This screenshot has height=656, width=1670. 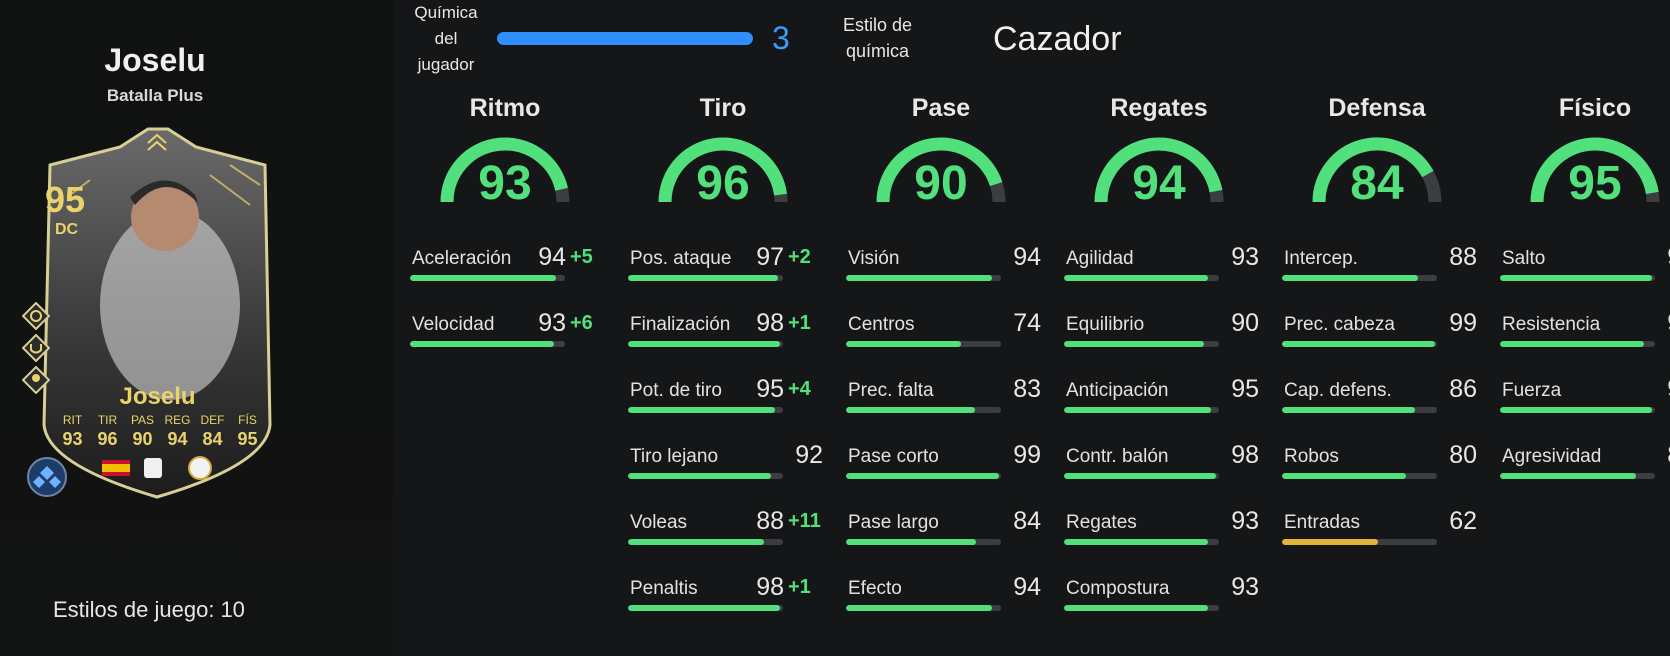 I want to click on category-value: 84, so click(x=1377, y=183).